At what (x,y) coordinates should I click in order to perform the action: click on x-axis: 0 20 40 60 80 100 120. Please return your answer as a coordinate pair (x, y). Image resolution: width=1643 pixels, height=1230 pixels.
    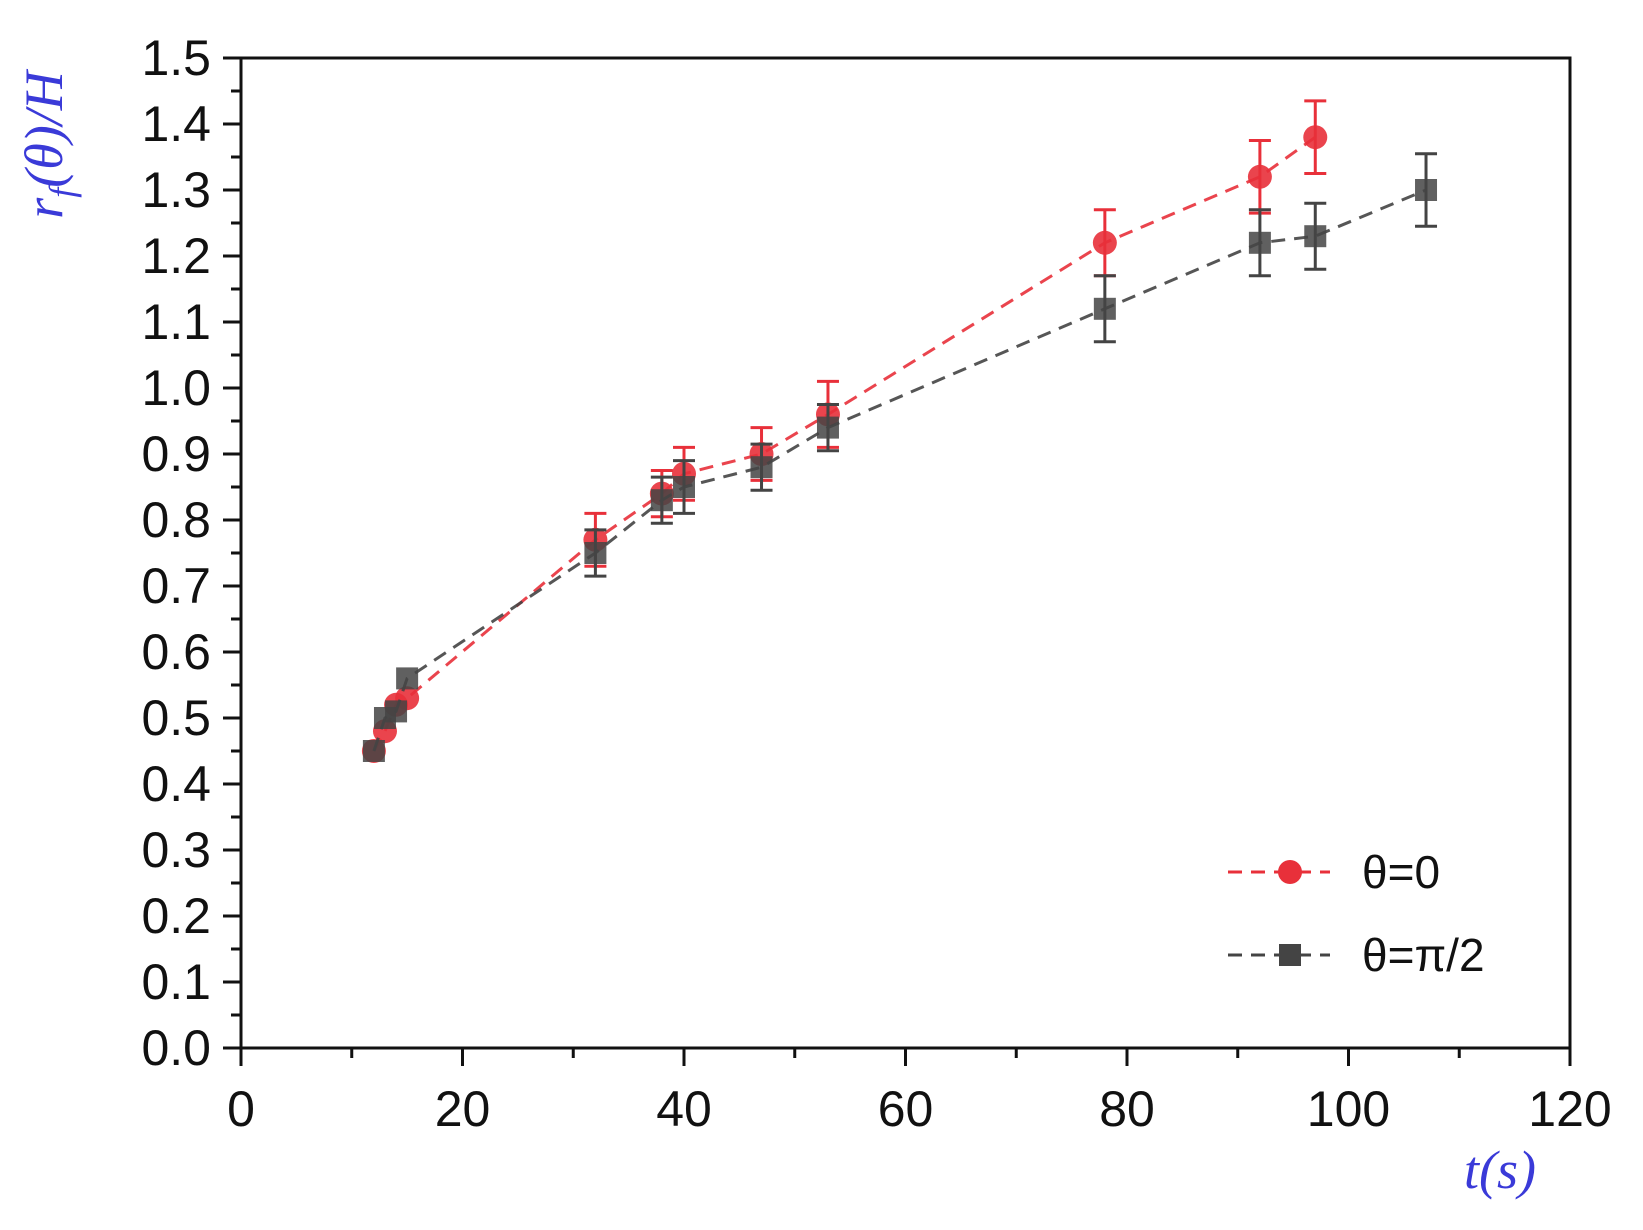
    Looking at the image, I should click on (919, 1092).